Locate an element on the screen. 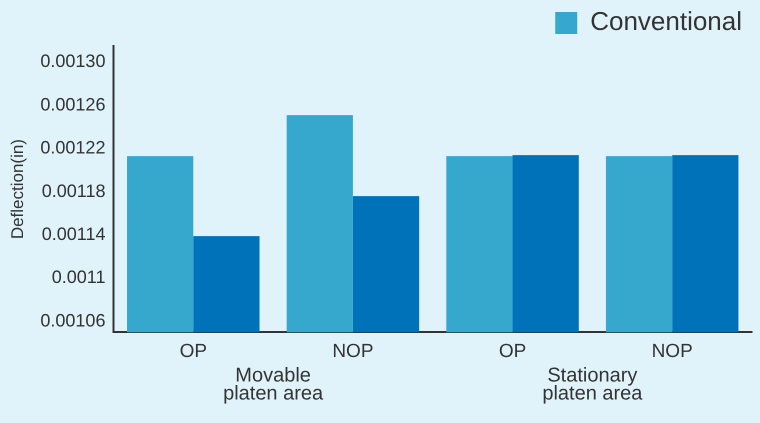 Image resolution: width=760 pixels, height=423 pixels. y-tick-label: 0.00106 is located at coordinates (73, 320).